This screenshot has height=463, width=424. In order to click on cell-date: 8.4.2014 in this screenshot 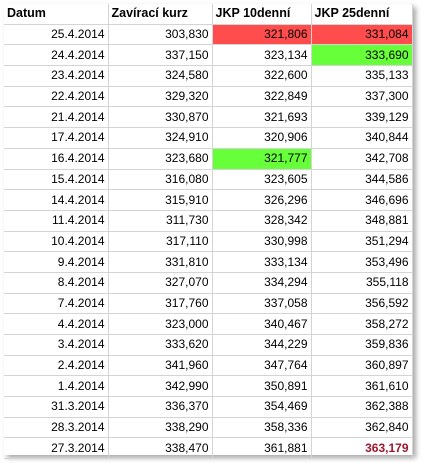, I will do `click(56, 283)`.